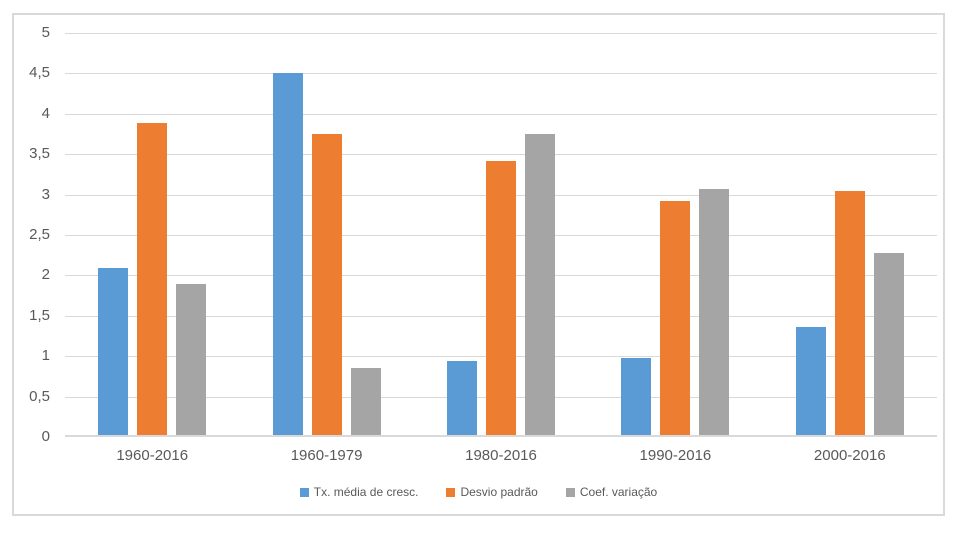 This screenshot has height=535, width=962. What do you see at coordinates (501, 298) in the screenshot?
I see `bar-desvio-padr-o-1980-2016` at bounding box center [501, 298].